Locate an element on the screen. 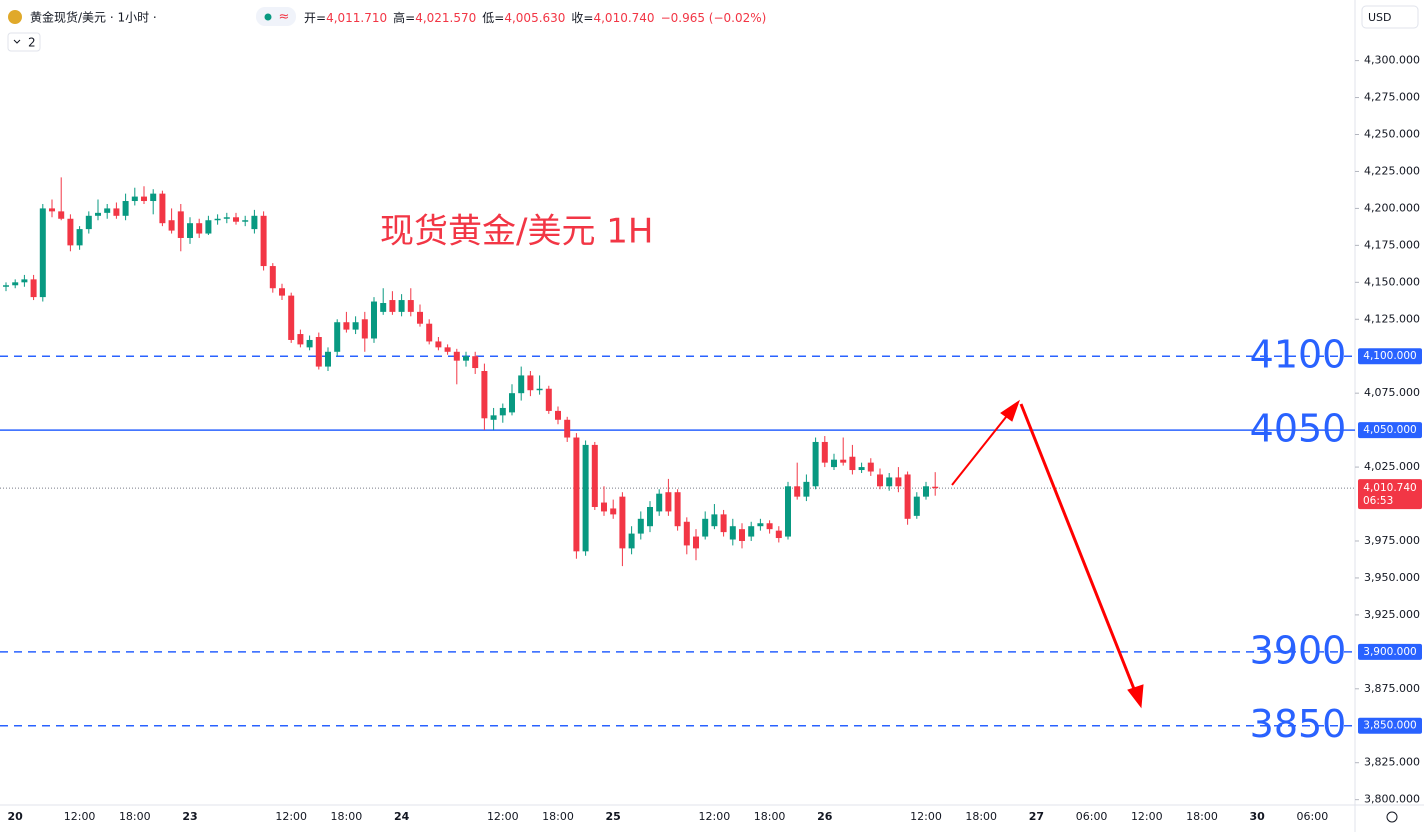  x-tick-label: 20 is located at coordinates (16, 816).